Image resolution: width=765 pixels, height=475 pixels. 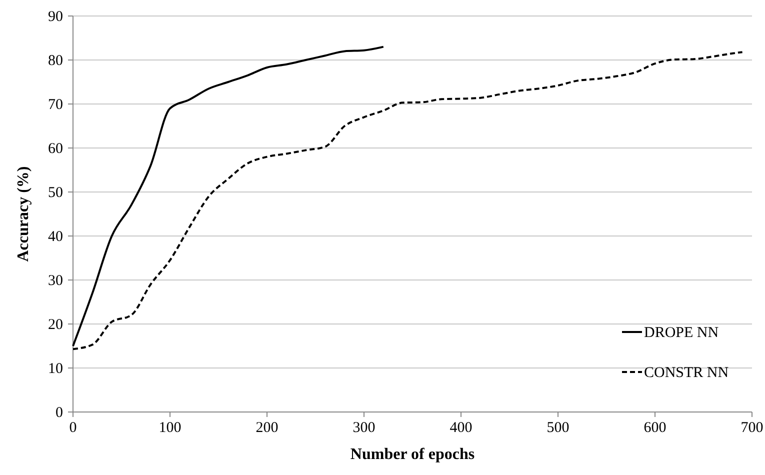 What do you see at coordinates (55, 61) in the screenshot?
I see `y-tick-label: 80` at bounding box center [55, 61].